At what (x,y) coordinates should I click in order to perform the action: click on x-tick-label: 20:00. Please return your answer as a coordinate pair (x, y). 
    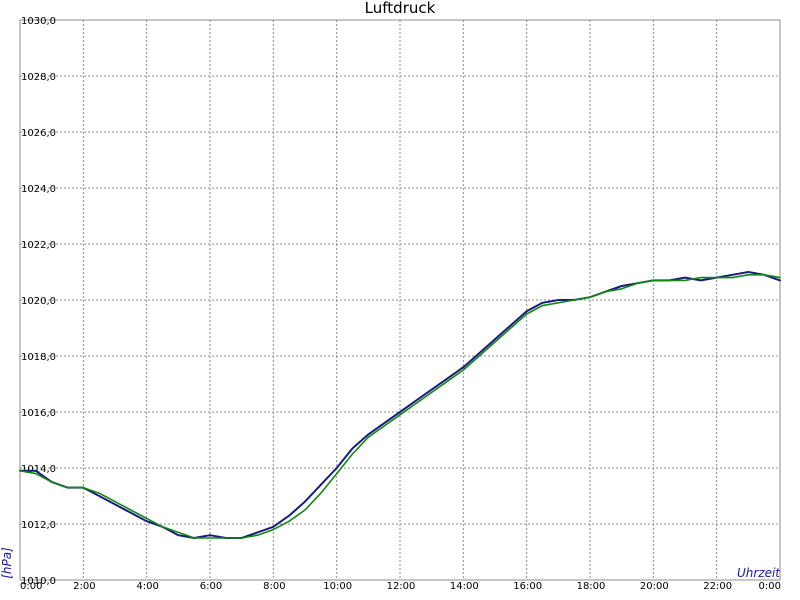
    Looking at the image, I should click on (654, 586).